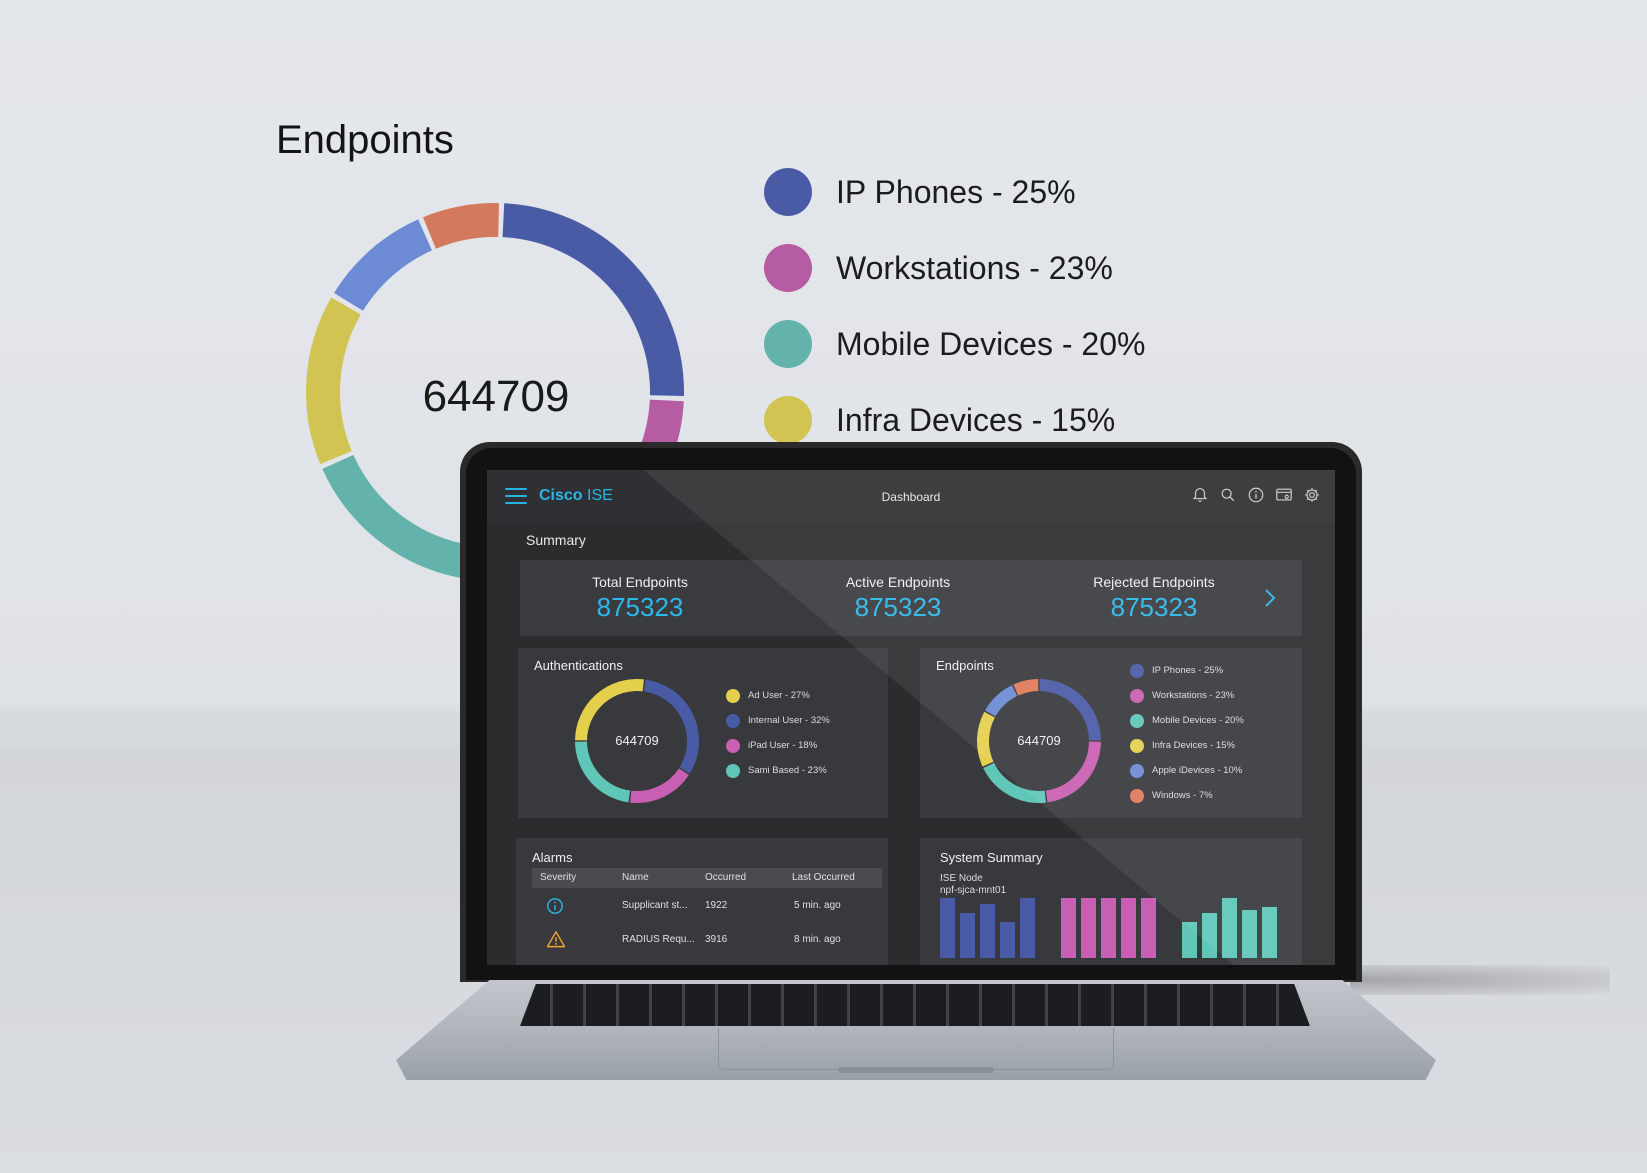 This screenshot has width=1647, height=1173. I want to click on kpi-active-endpoints: Active Endpoints 875323, so click(898, 598).